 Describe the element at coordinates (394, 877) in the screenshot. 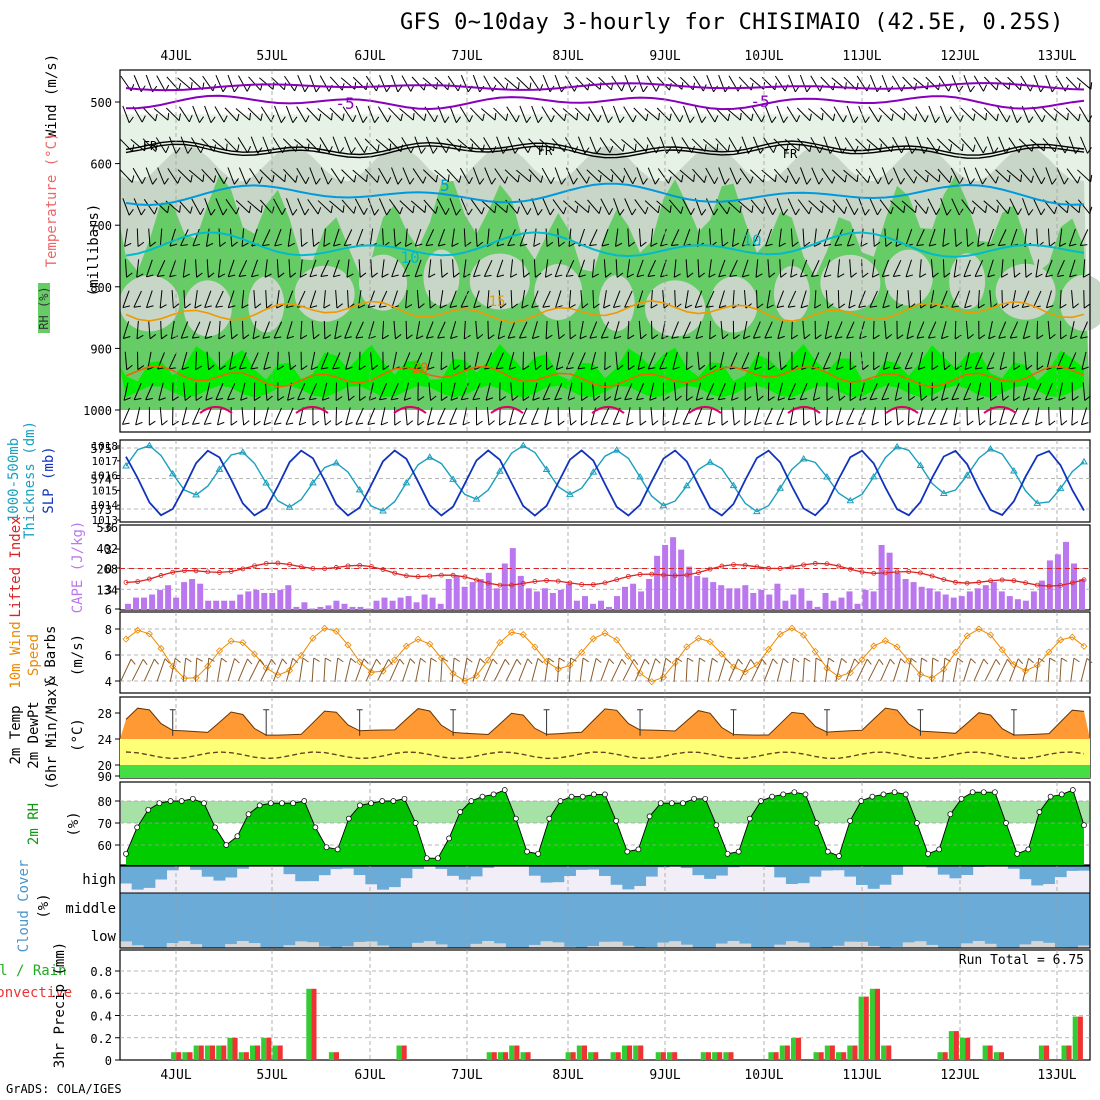

I see `cloud-high-bar` at that location.